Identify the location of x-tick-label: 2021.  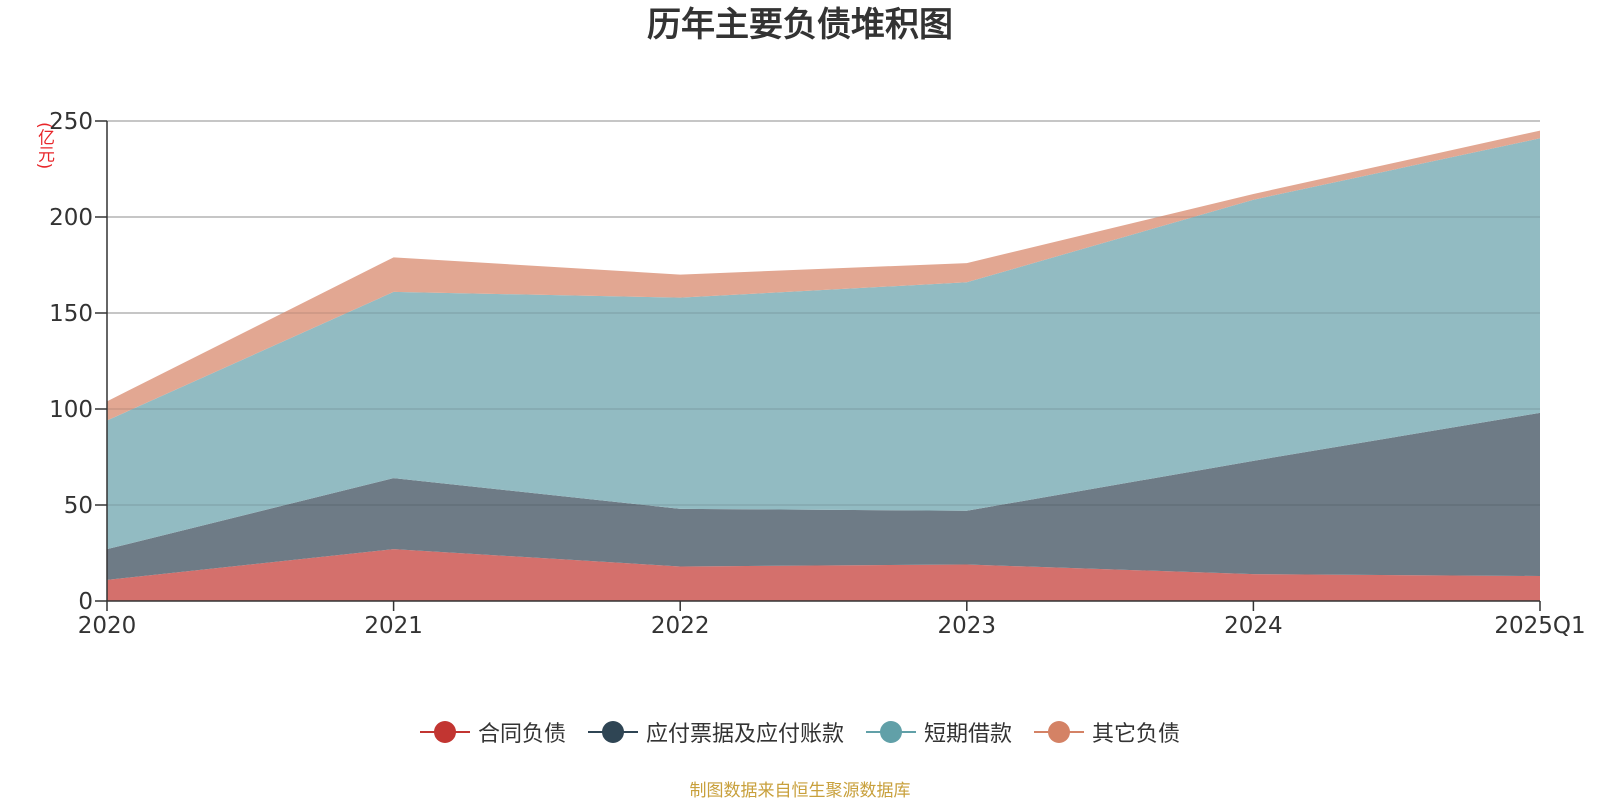
(393, 626).